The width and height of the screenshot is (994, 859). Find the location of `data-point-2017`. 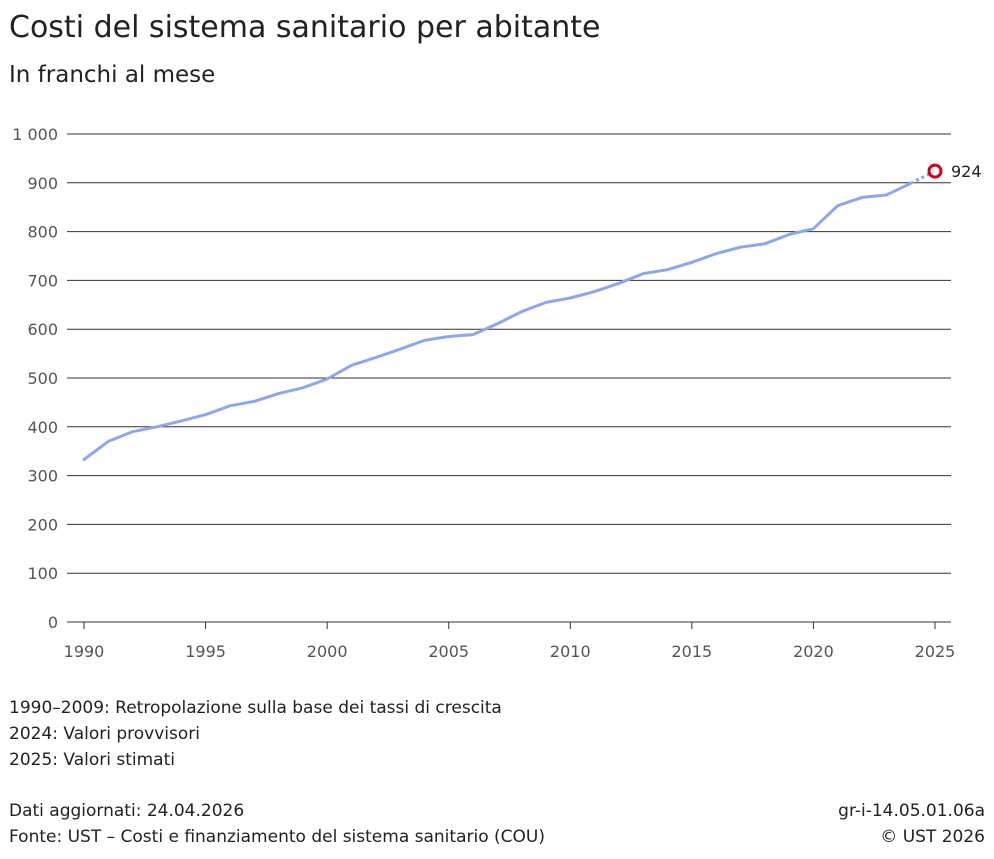

data-point-2017 is located at coordinates (740, 247).